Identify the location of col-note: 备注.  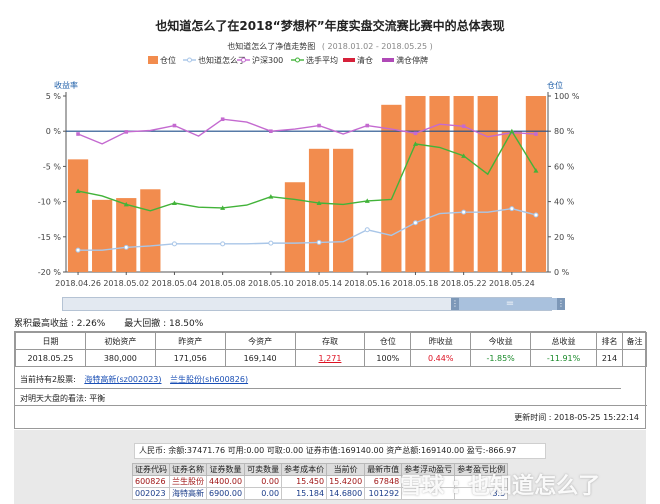
(634, 341).